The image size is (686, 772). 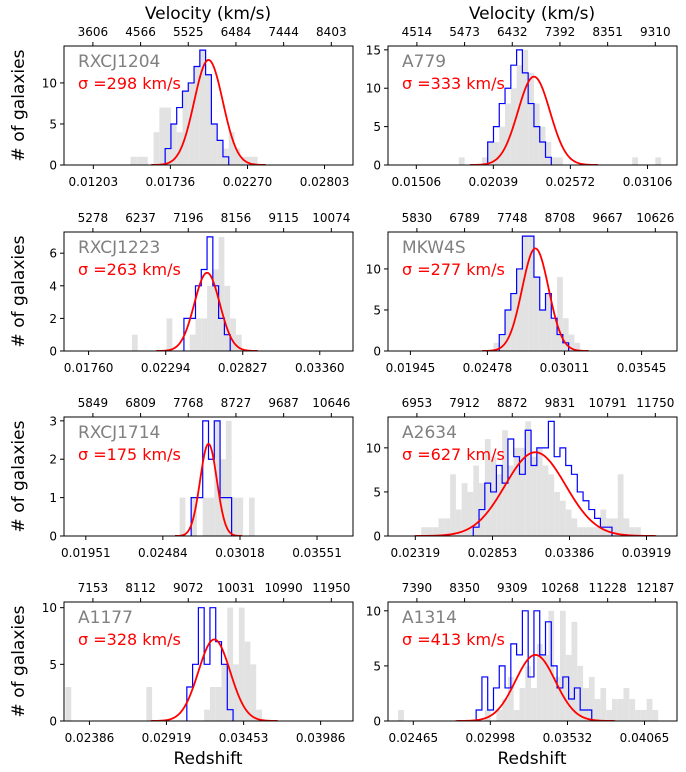 I want to click on x-tick-label: 0.03018, so click(x=240, y=553).